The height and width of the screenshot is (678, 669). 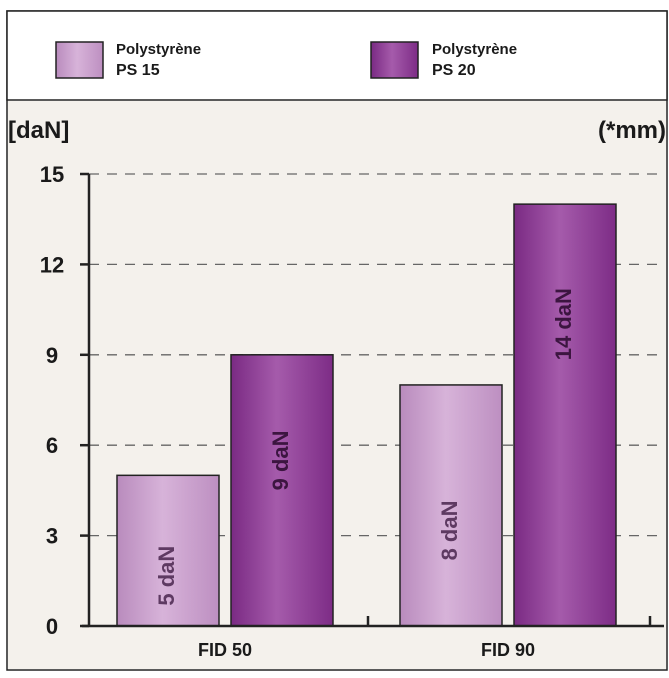 What do you see at coordinates (52, 626) in the screenshot?
I see `y-tick-label: 0` at bounding box center [52, 626].